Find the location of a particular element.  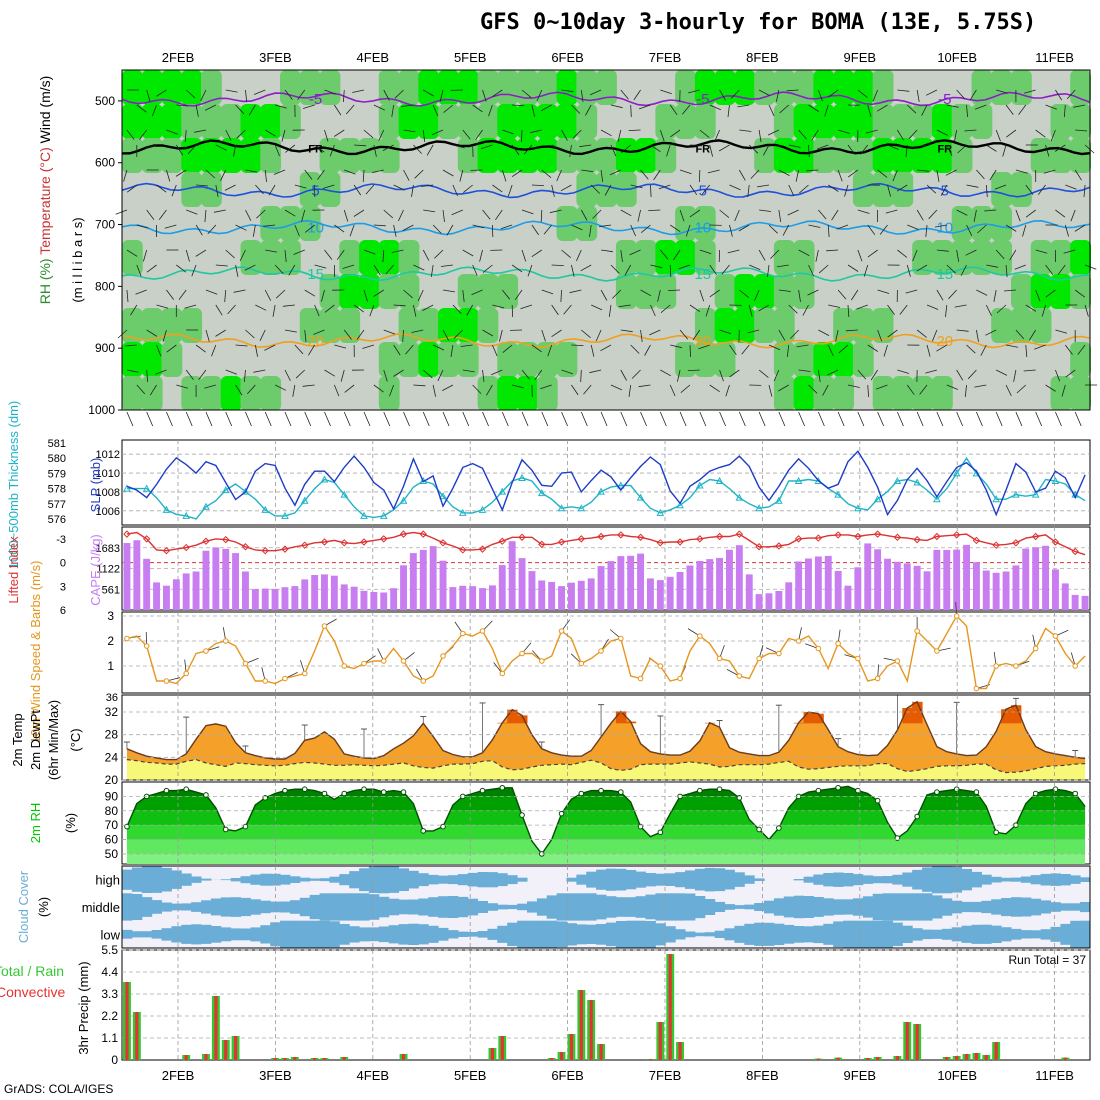

precip-convective-bar is located at coordinates (552, 1059).